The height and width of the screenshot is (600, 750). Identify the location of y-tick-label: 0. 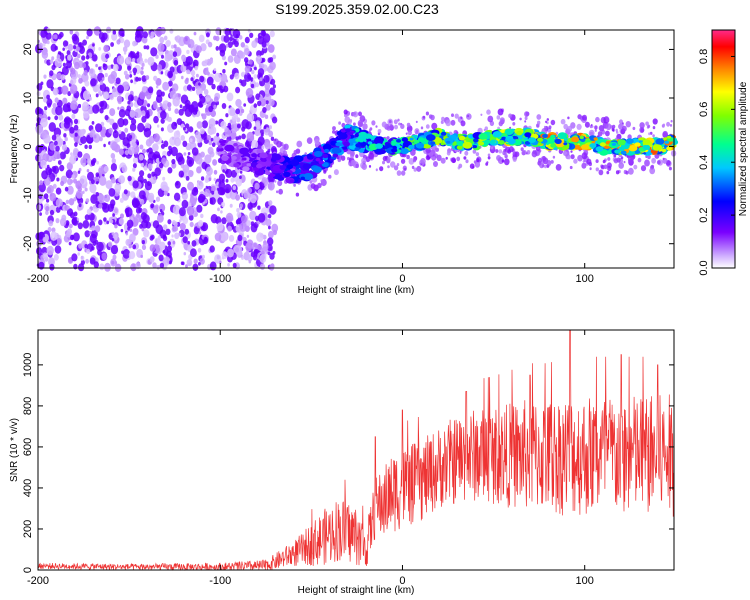
(28, 570).